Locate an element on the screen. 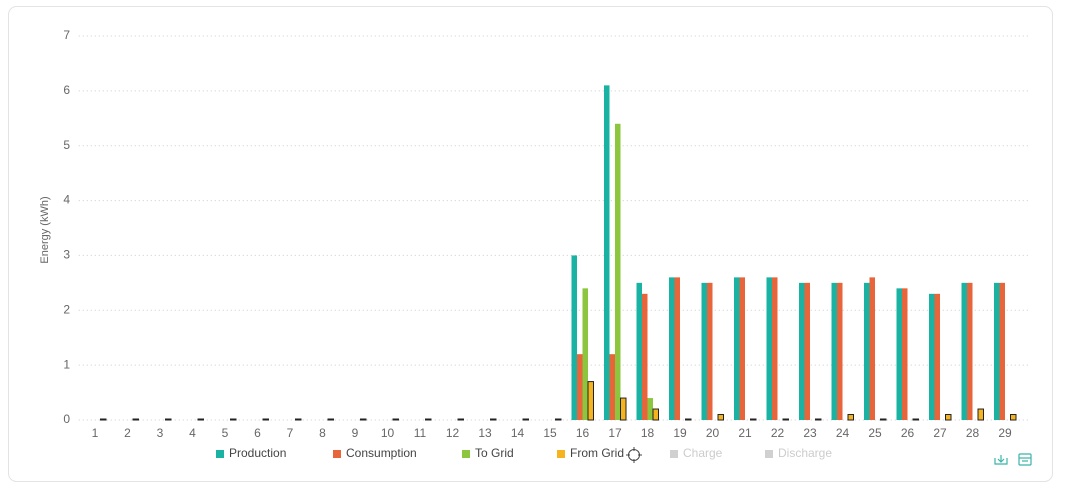 The width and height of the screenshot is (1065, 487). x-tick-label: 24 is located at coordinates (843, 433).